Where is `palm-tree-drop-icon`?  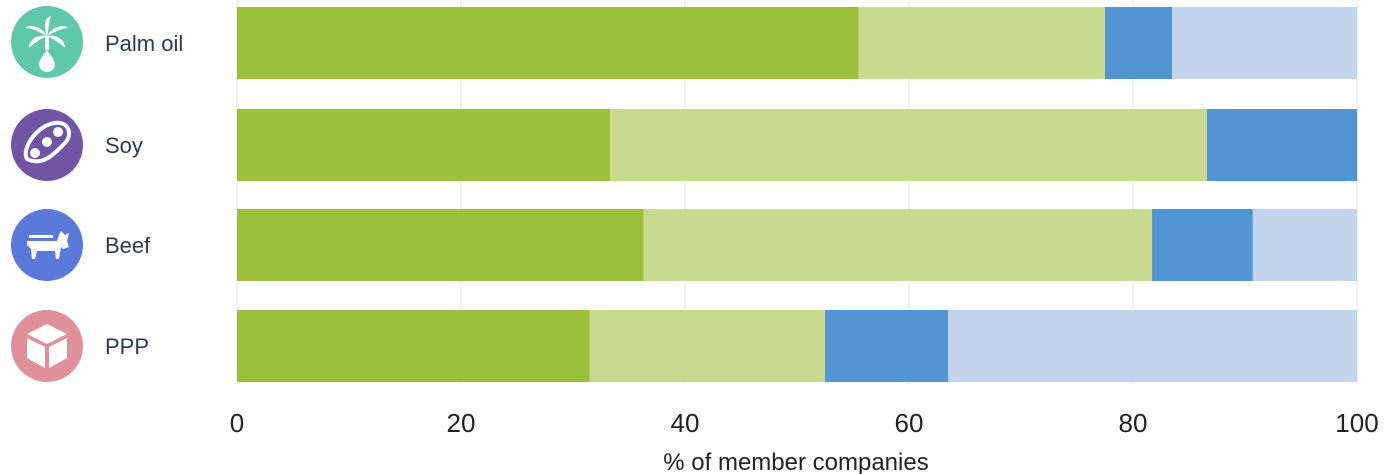
palm-tree-drop-icon is located at coordinates (47, 42).